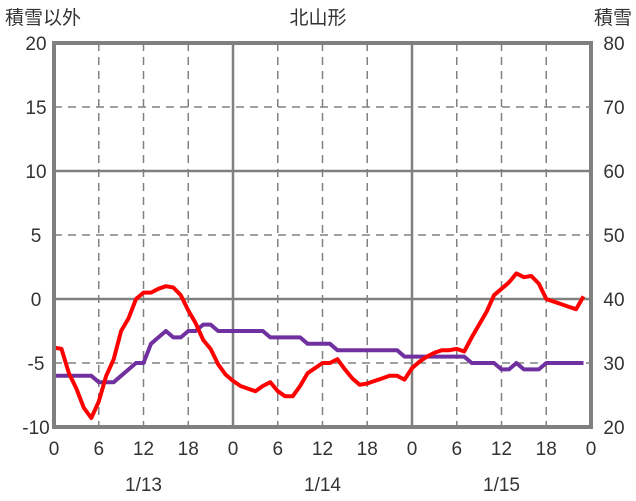 The height and width of the screenshot is (501, 636). I want to click on series-line-snow-depth, so click(319, 353).